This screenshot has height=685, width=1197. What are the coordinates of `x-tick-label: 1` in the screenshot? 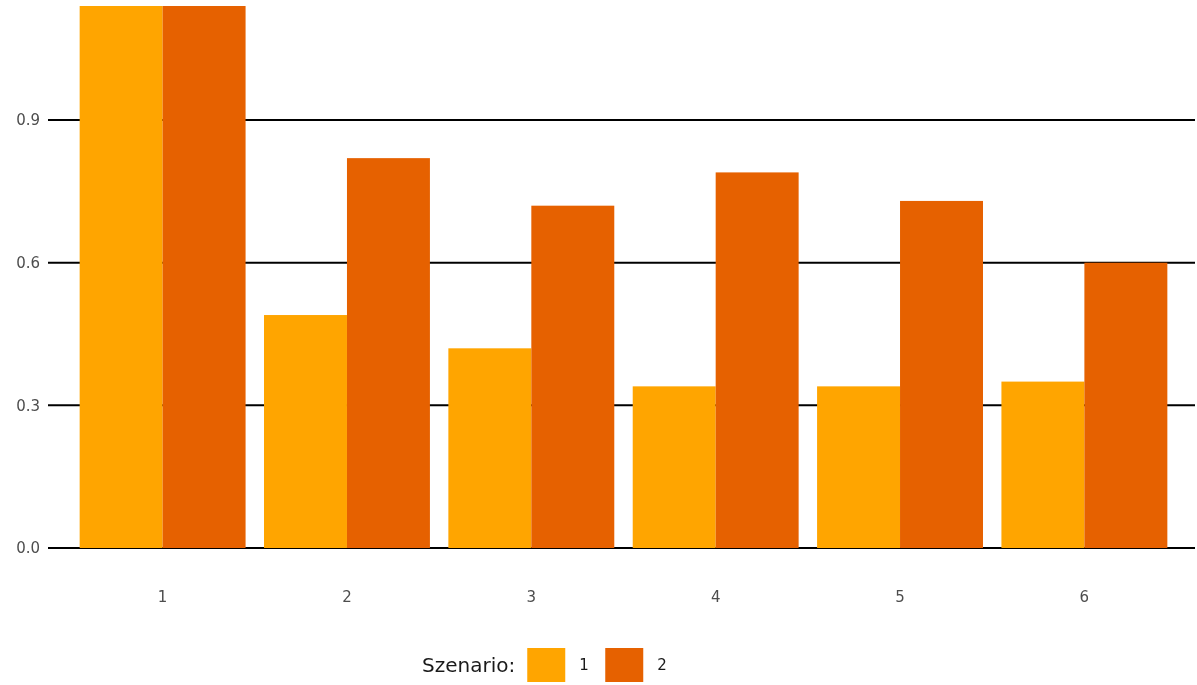 It's located at (162, 597).